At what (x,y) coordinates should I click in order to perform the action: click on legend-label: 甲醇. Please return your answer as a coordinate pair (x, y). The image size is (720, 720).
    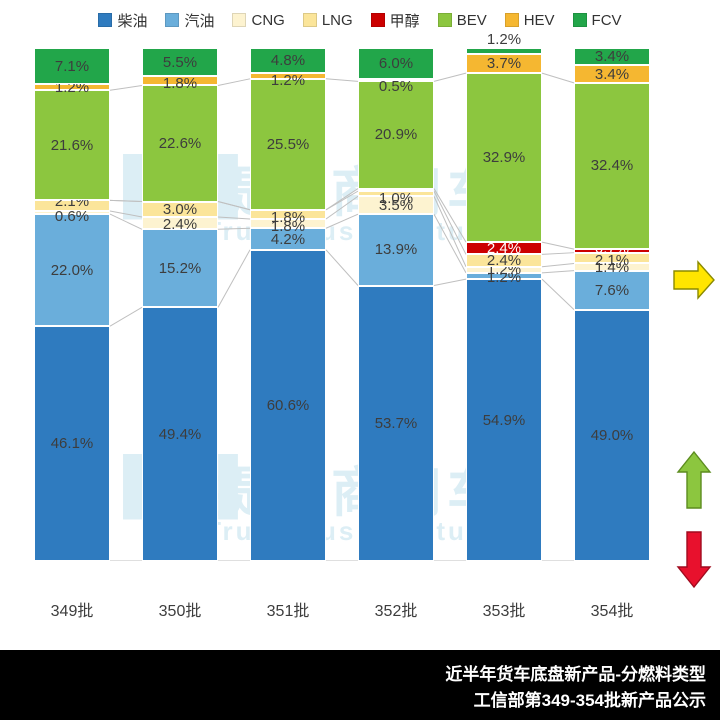
    Looking at the image, I should click on (404, 21).